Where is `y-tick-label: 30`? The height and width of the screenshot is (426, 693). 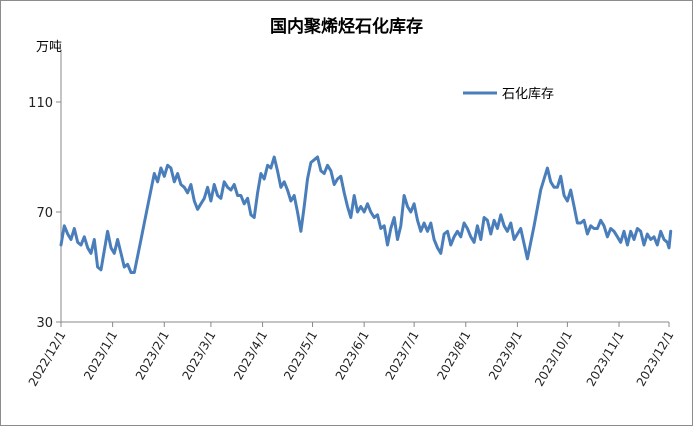
y-tick-label: 30 is located at coordinates (44, 323).